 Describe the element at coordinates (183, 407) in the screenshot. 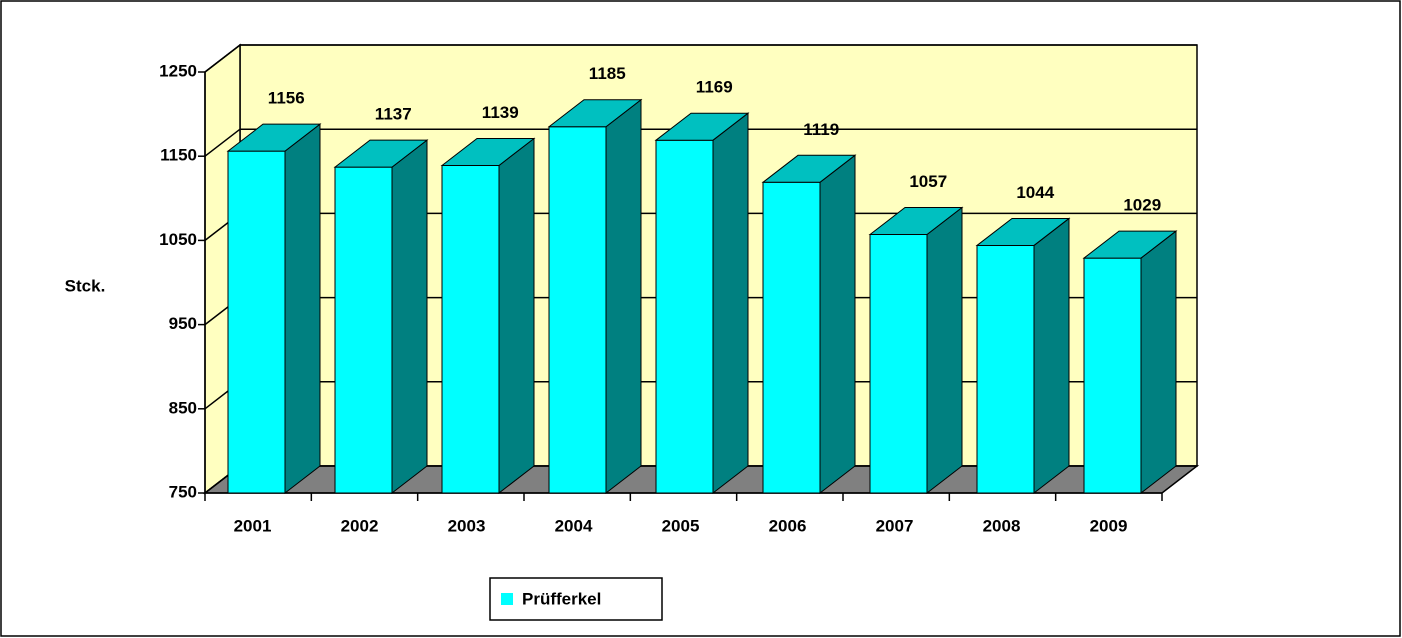

I see `y-tick-label: 850` at that location.